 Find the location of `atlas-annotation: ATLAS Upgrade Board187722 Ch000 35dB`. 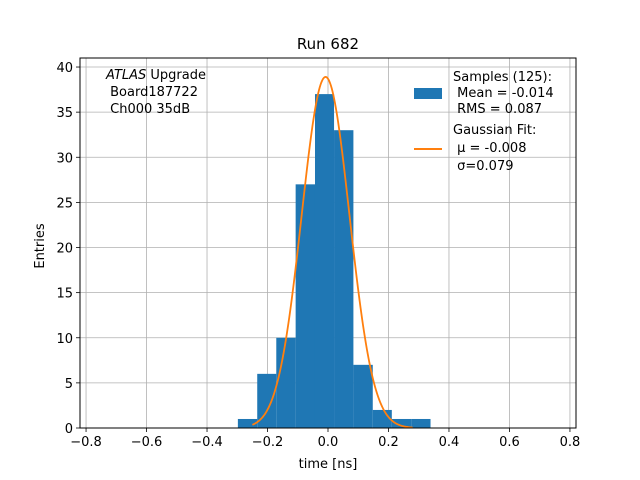

atlas-annotation: ATLAS Upgrade Board187722 Ch000 35dB is located at coordinates (155, 92).